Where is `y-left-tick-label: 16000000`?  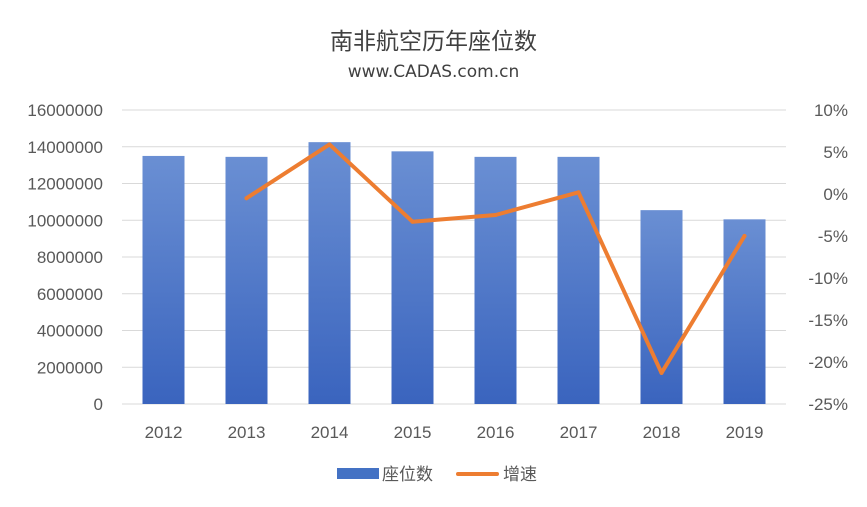 y-left-tick-label: 16000000 is located at coordinates (65, 110).